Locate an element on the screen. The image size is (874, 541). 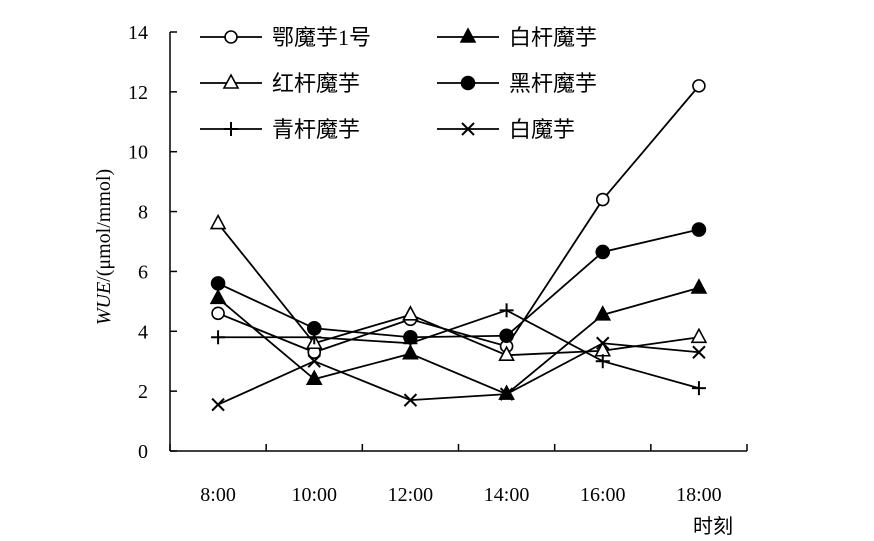
legend-entry: 红杆魔芋 is located at coordinates (280, 83).